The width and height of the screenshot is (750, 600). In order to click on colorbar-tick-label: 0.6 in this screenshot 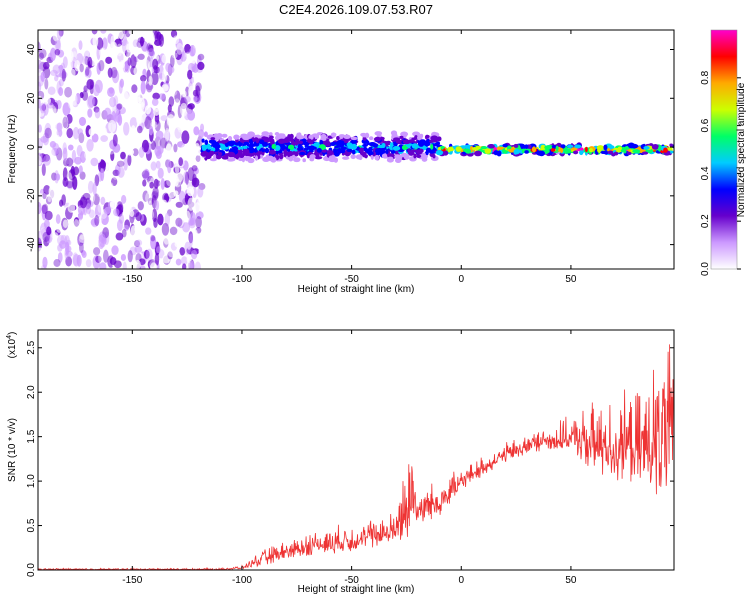, I will do `click(705, 125)`.